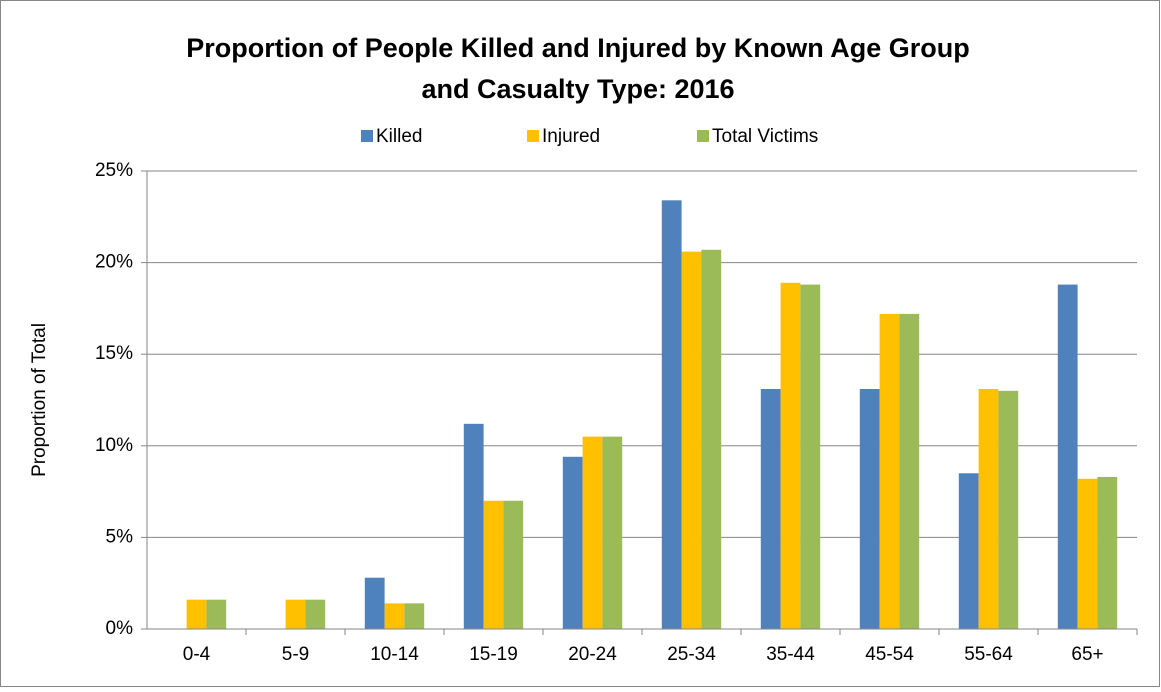  I want to click on y-axis-label: Proportion of Total, so click(39, 400).